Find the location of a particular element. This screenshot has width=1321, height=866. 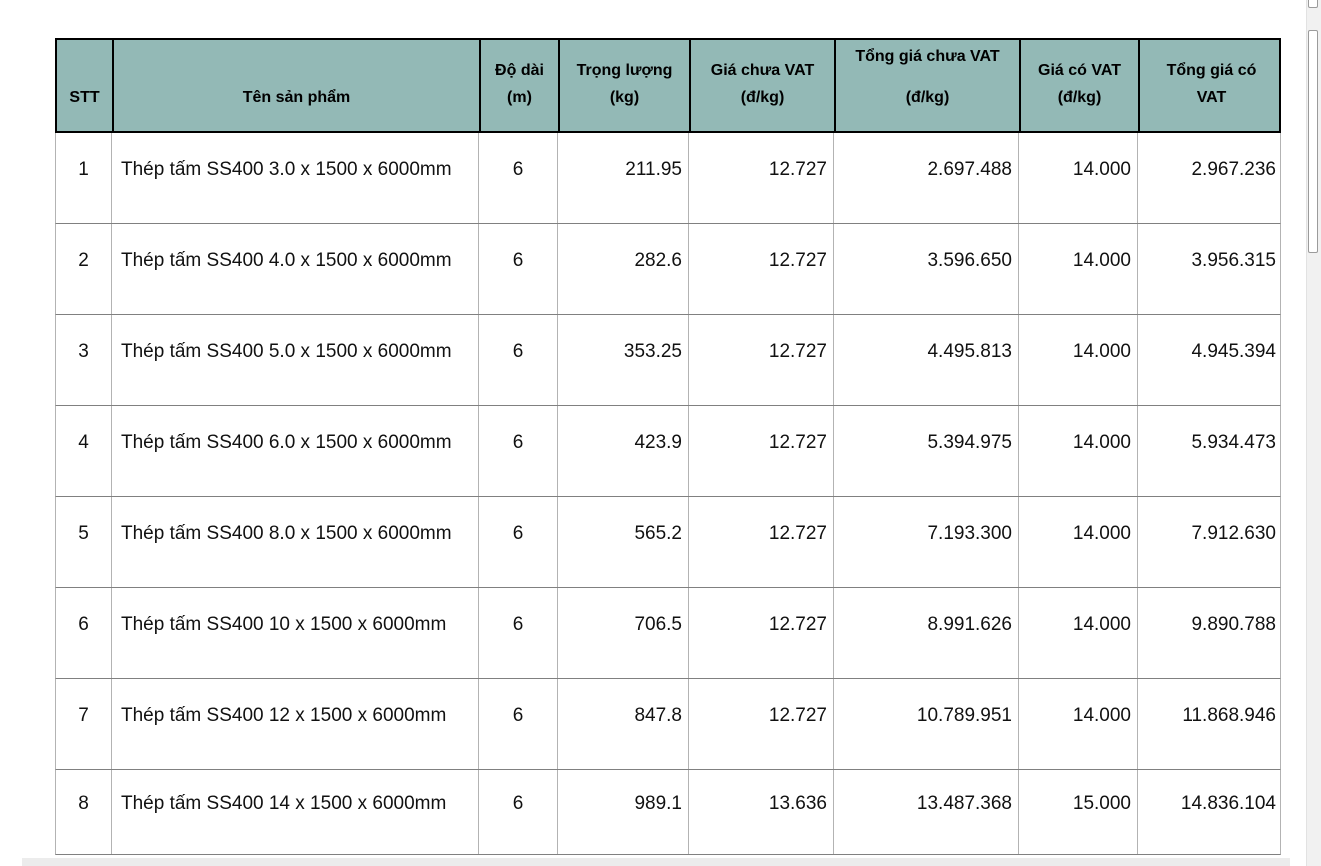

cell-tong-gia-co-vat: 14.836.104 is located at coordinates (1209, 812).